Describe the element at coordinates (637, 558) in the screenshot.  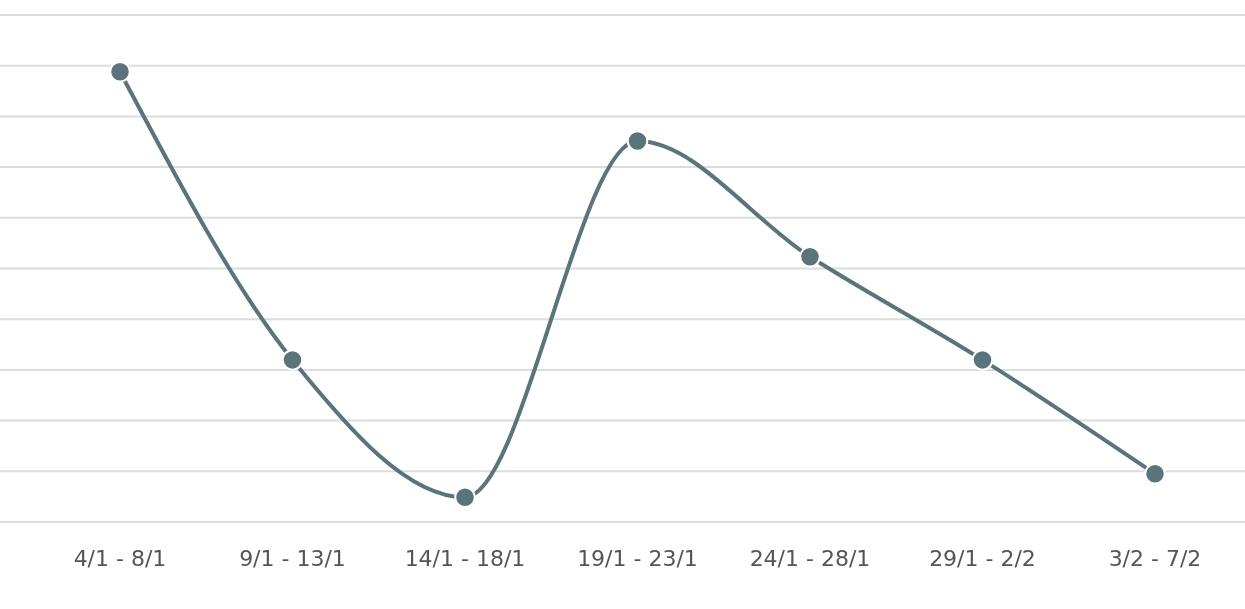
I see `x-tick-label: 19/1 - 23/1` at that location.